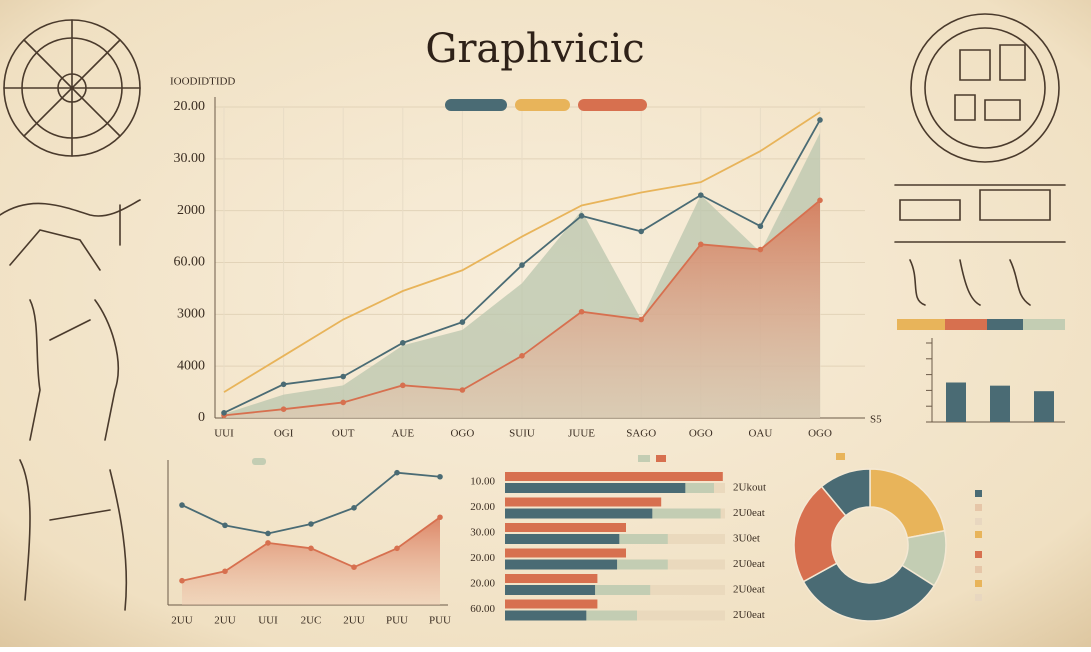 The width and height of the screenshot is (1091, 652). I want to click on x-tick-label: OGI, so click(284, 434).